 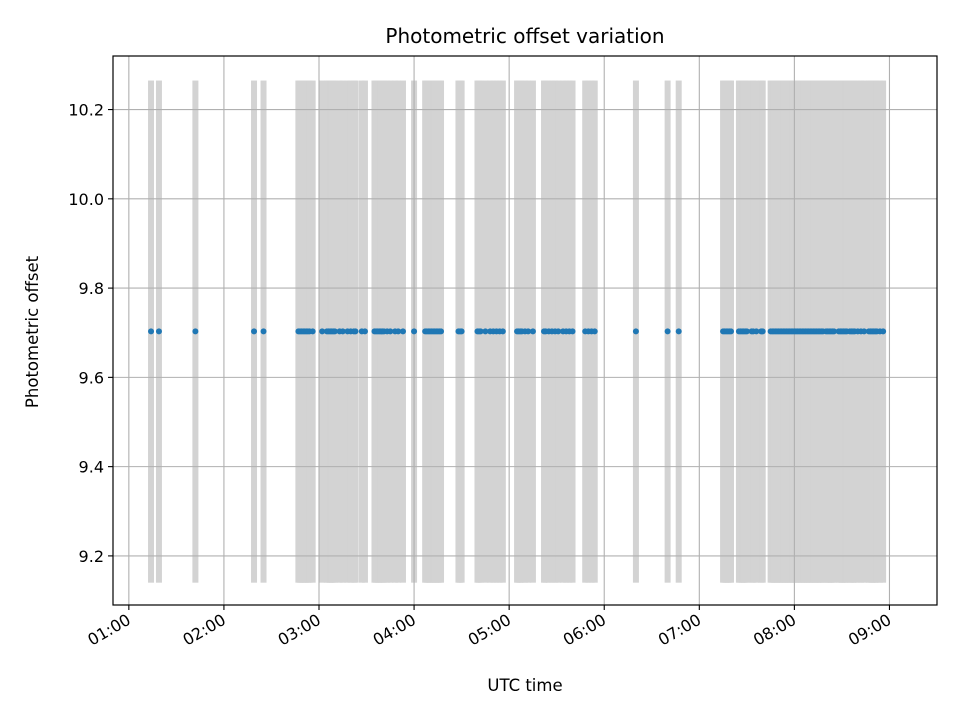 I want to click on data-points, so click(x=517, y=331).